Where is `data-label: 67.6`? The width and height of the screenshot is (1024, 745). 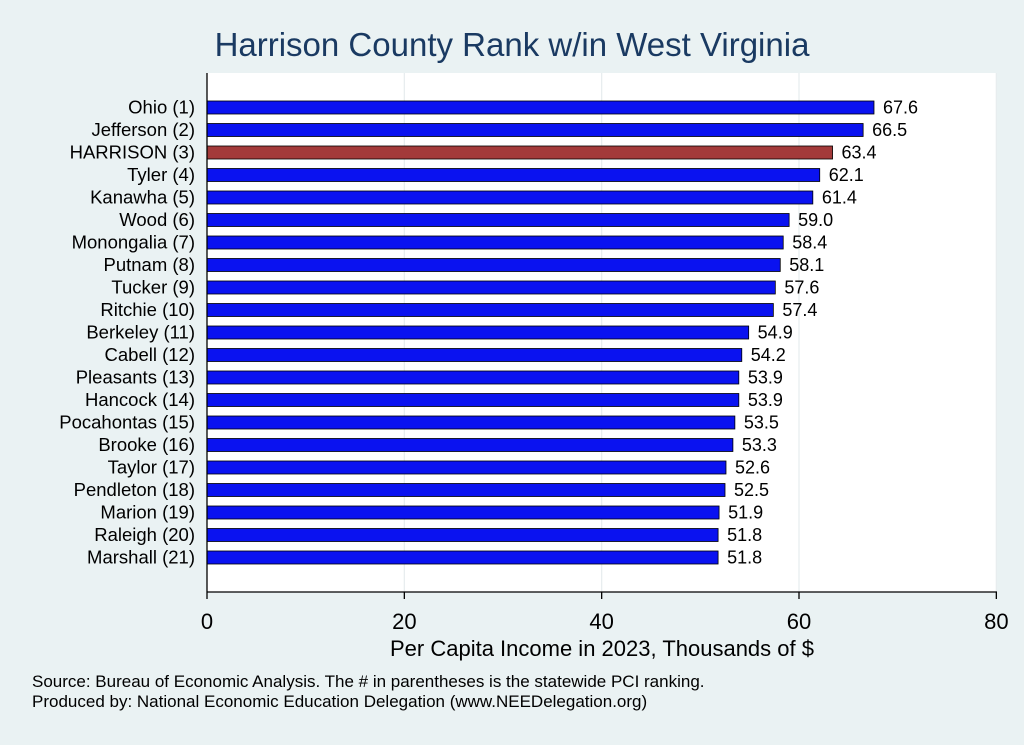
data-label: 67.6 is located at coordinates (900, 108).